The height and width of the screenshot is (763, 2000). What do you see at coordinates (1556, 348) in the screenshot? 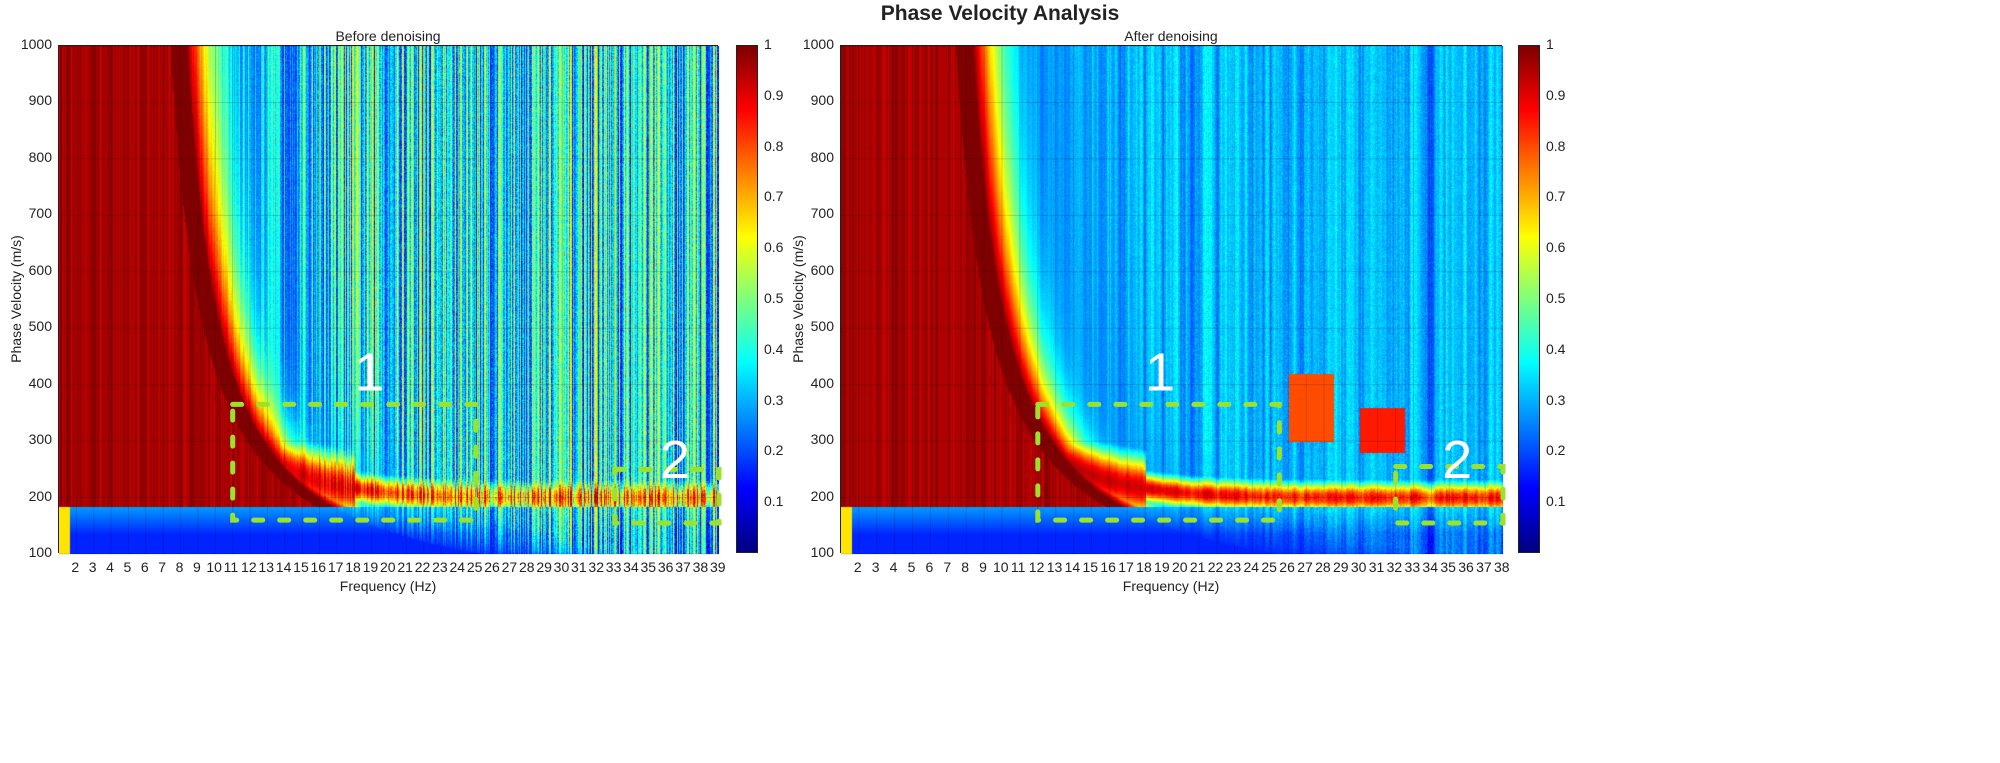
I see `colorbar-tick-label: 0.4` at bounding box center [1556, 348].